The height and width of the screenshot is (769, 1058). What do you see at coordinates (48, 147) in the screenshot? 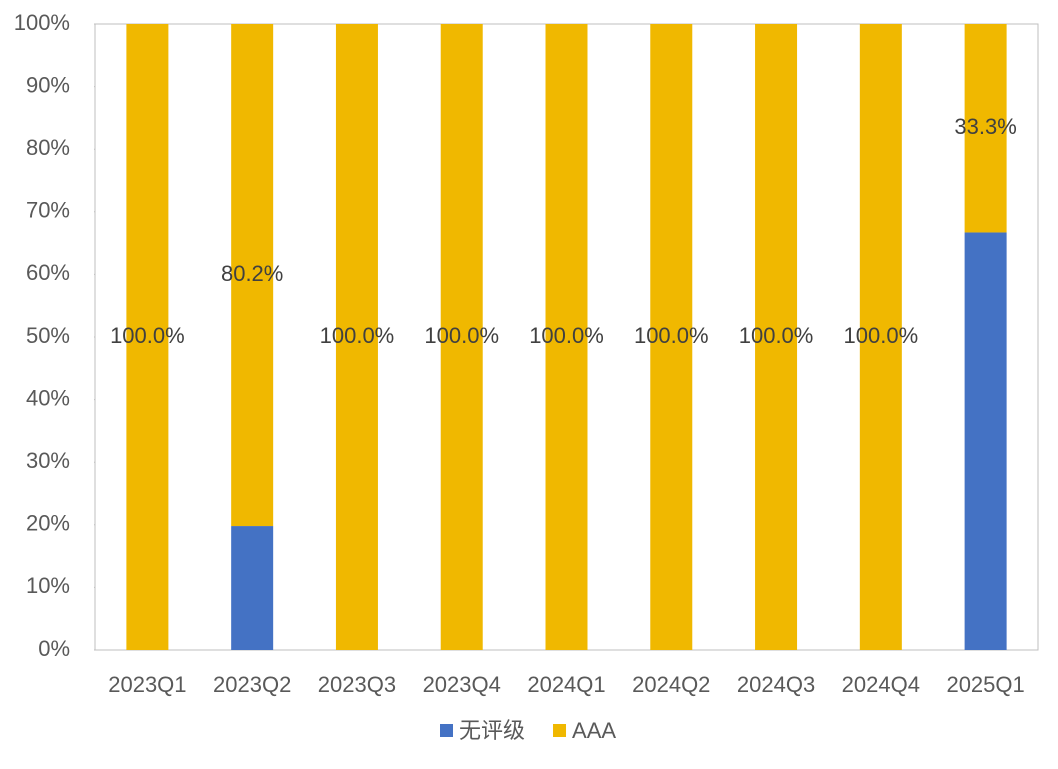
I see `y-tick-label: 80%` at bounding box center [48, 147].